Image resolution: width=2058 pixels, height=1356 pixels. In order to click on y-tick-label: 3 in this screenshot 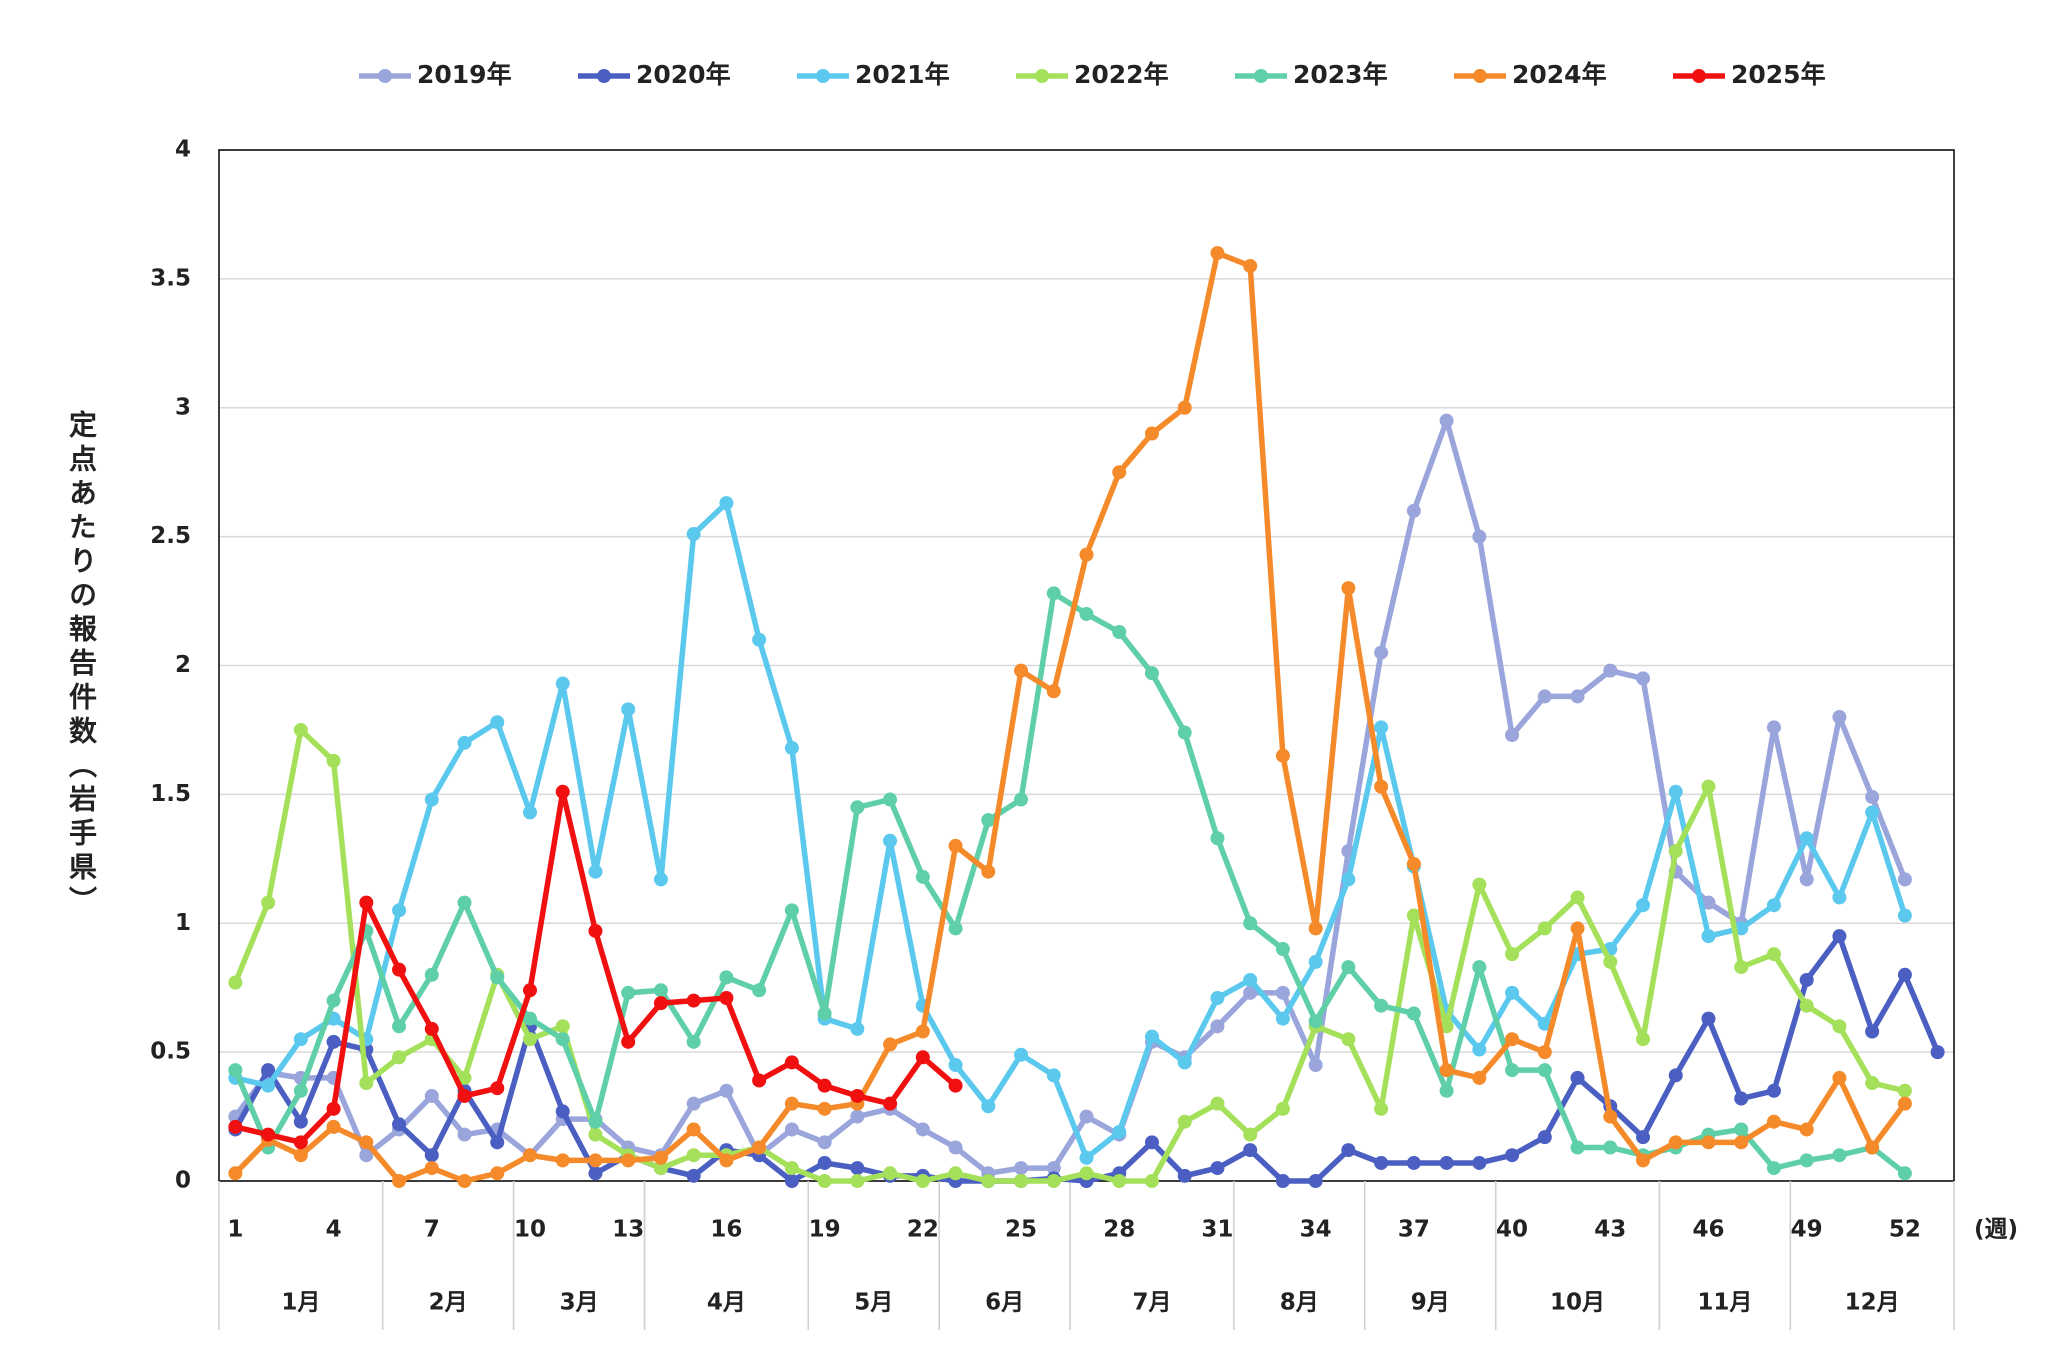, I will do `click(183, 407)`.